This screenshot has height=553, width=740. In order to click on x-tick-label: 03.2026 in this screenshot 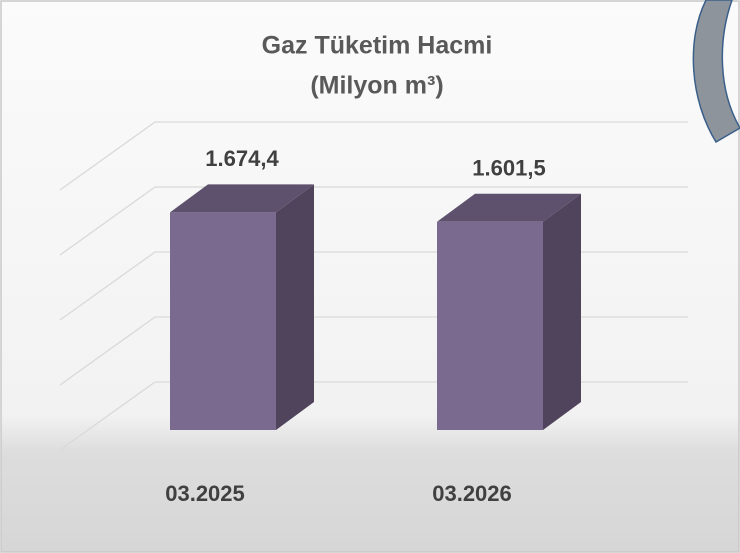, I will do `click(472, 493)`.